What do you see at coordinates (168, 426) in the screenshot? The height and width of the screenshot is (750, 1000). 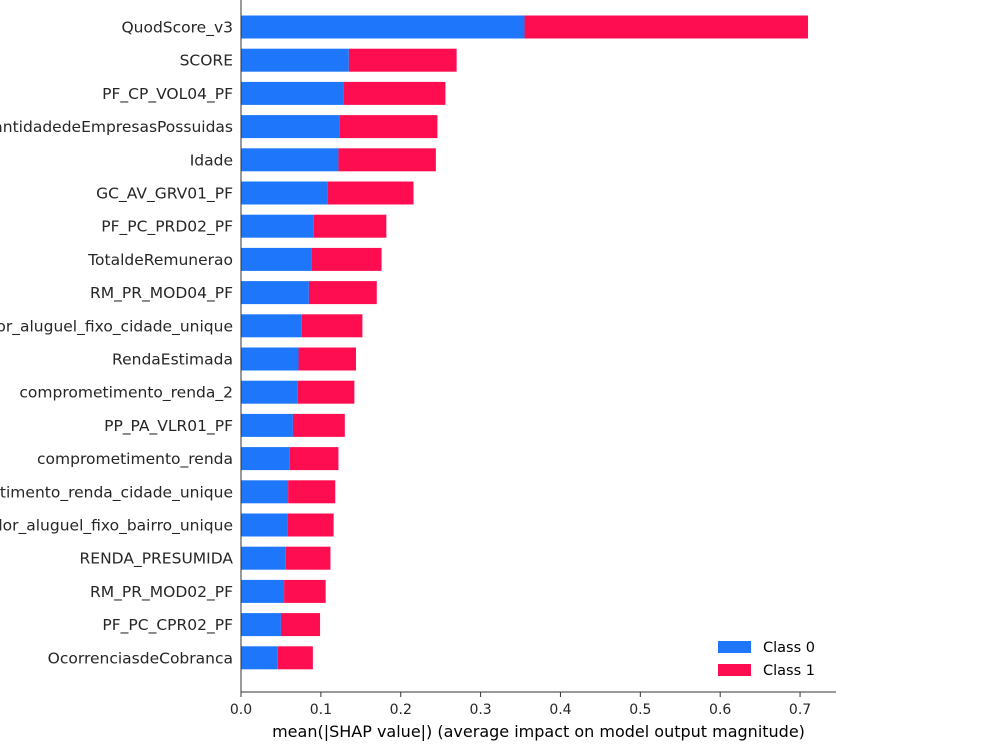 I see `feature-label: PP_PA_VLR01_PF` at bounding box center [168, 426].